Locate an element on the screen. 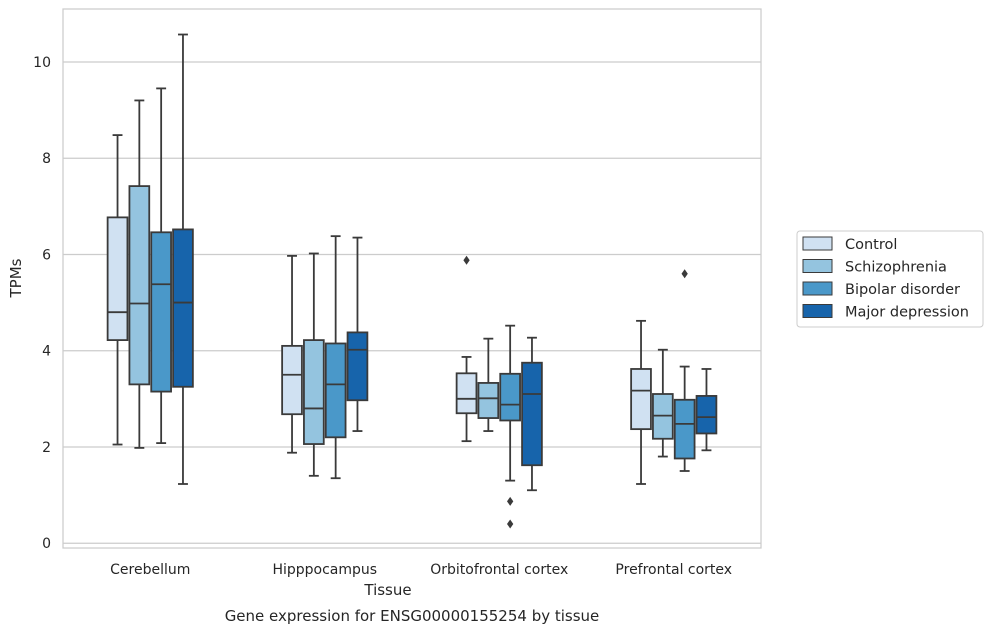 Image resolution: width=992 pixels, height=634 pixels. legend-label-3: Major depression is located at coordinates (907, 313).